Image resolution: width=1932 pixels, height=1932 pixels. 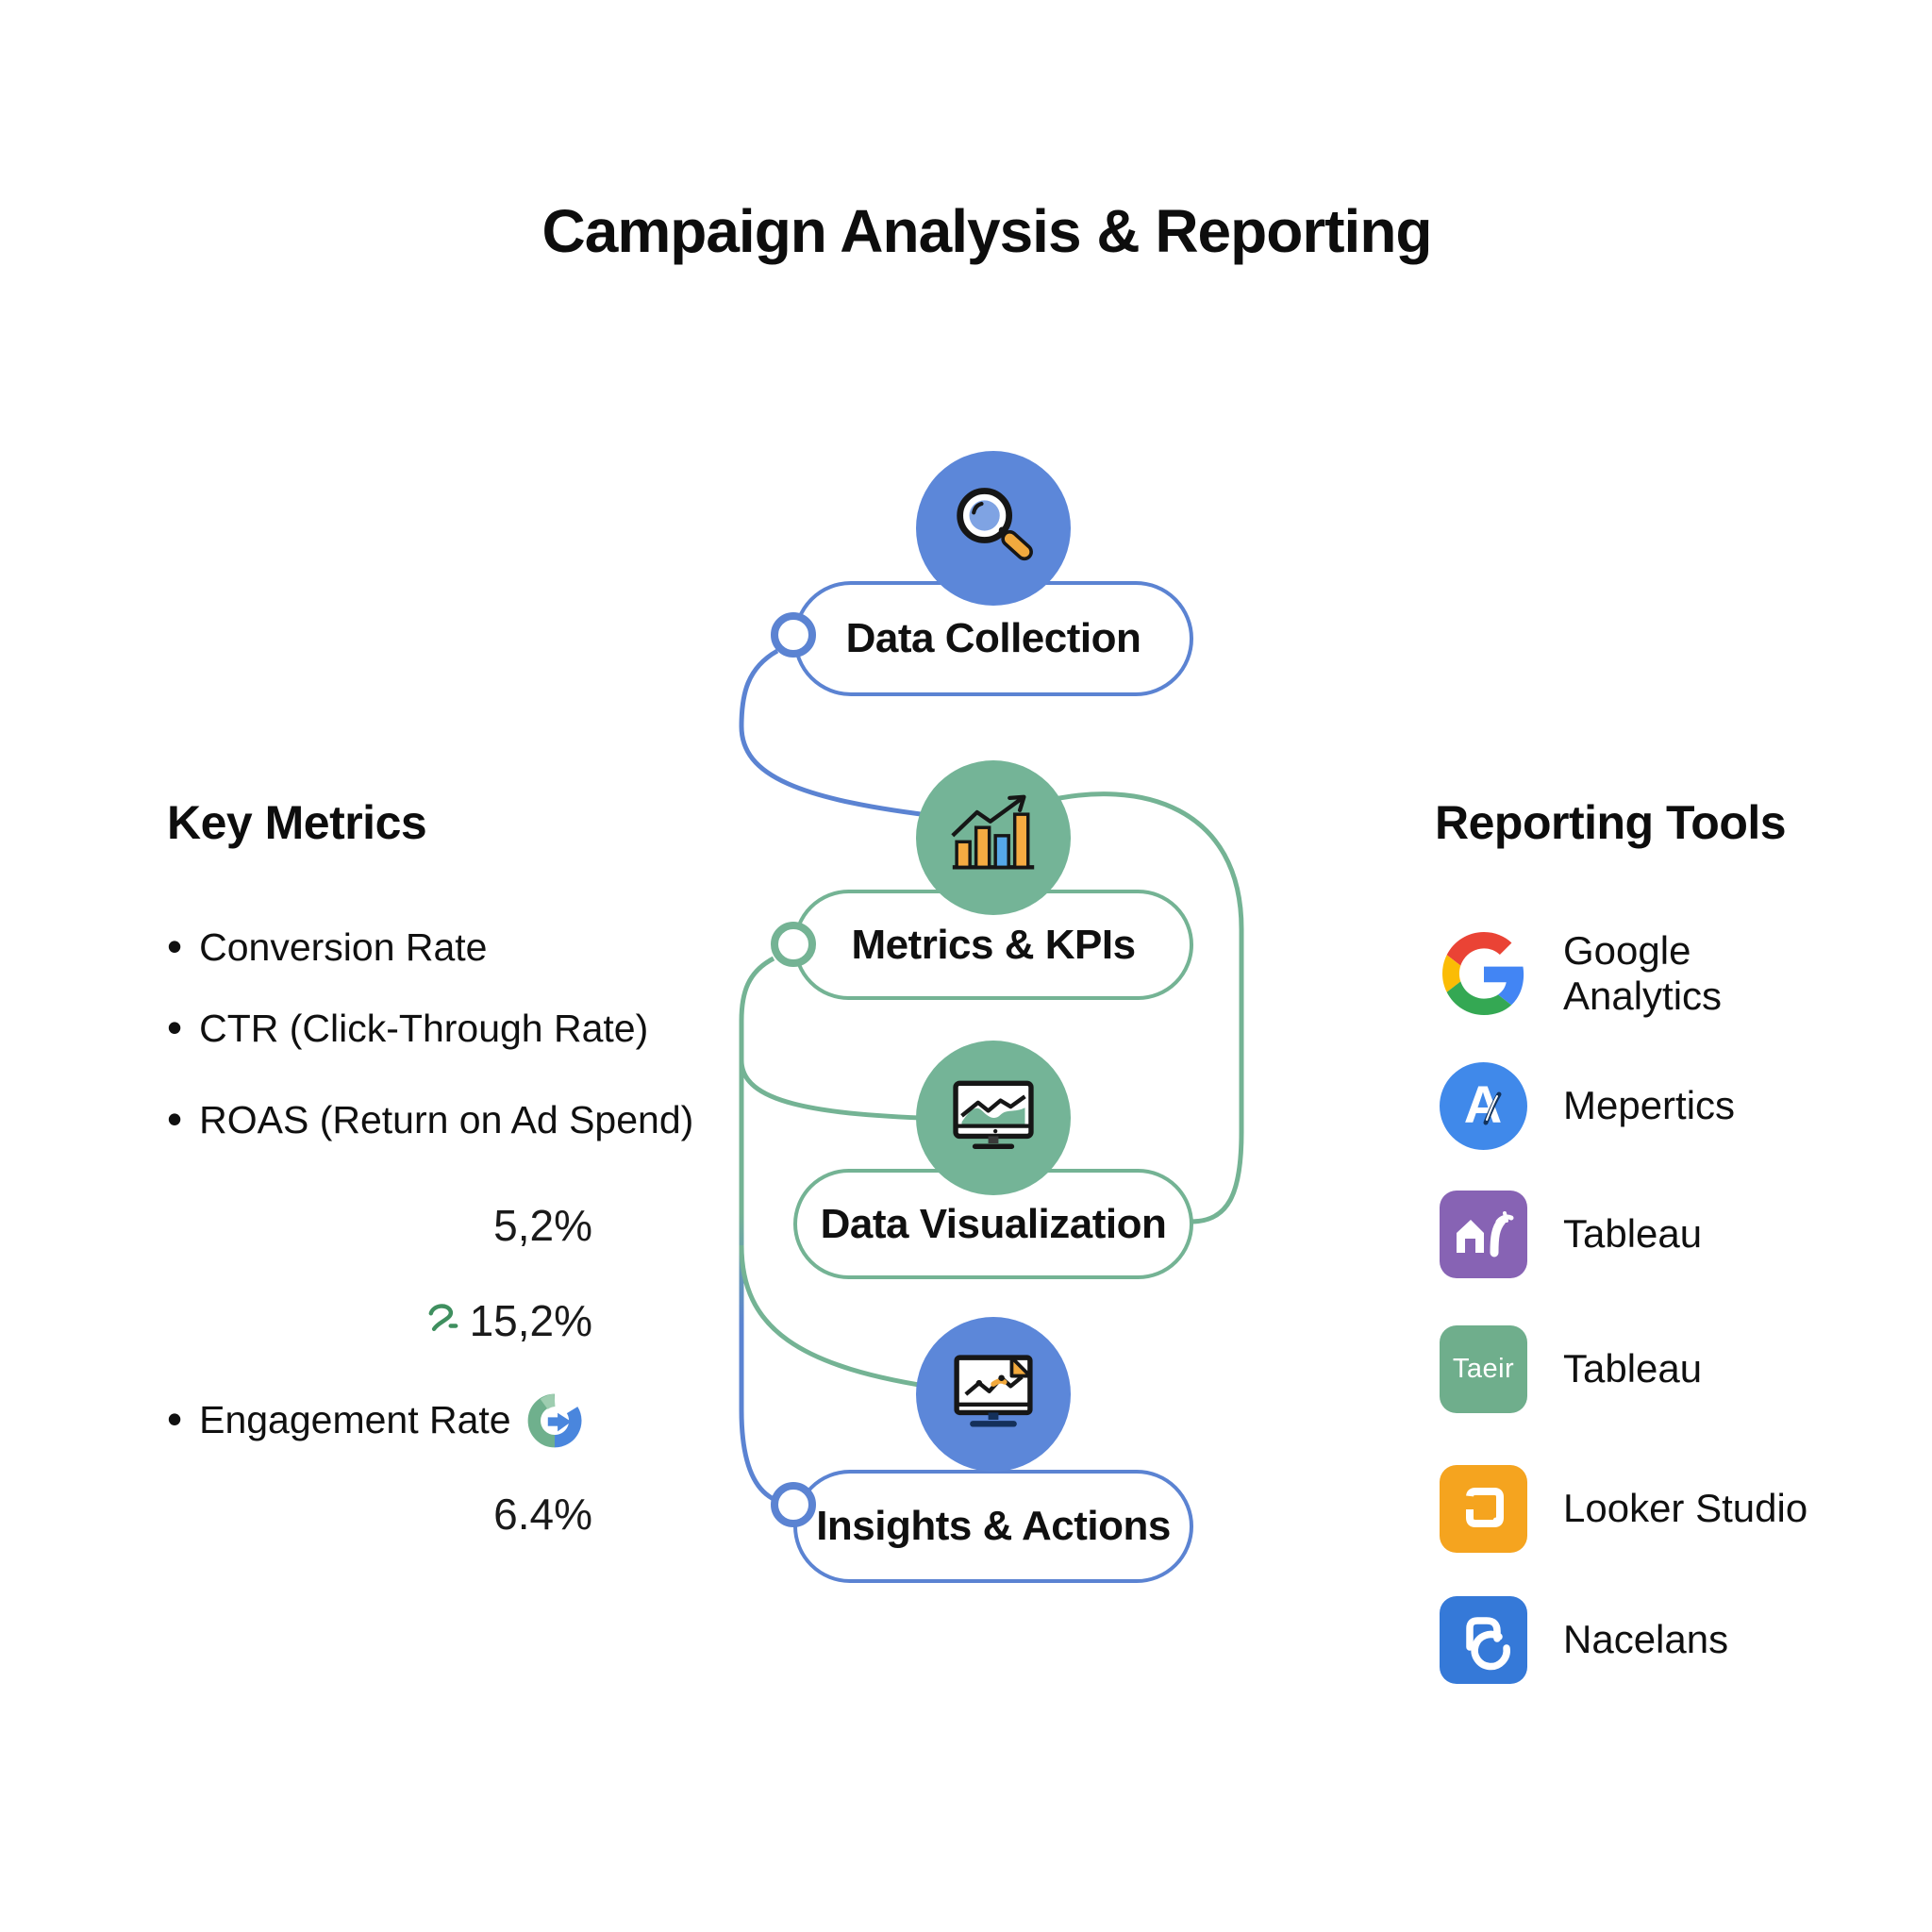 What do you see at coordinates (994, 1114) in the screenshot?
I see `monitor-chart-icon` at bounding box center [994, 1114].